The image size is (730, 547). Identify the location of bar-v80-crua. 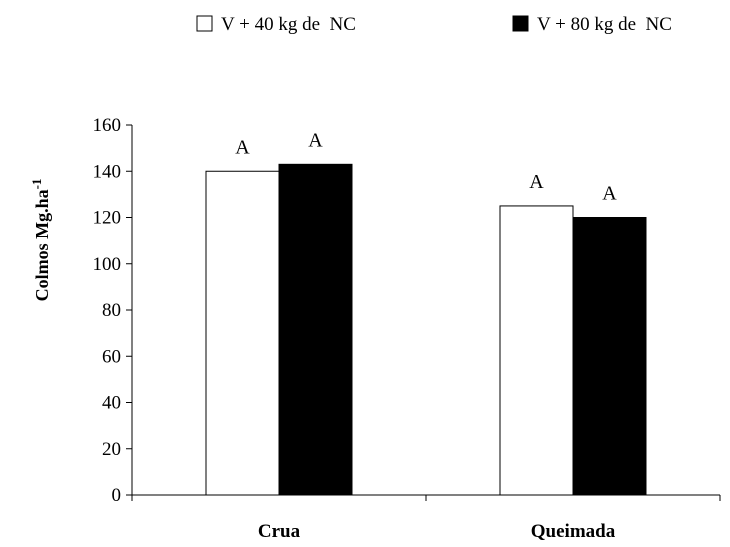
(315, 329).